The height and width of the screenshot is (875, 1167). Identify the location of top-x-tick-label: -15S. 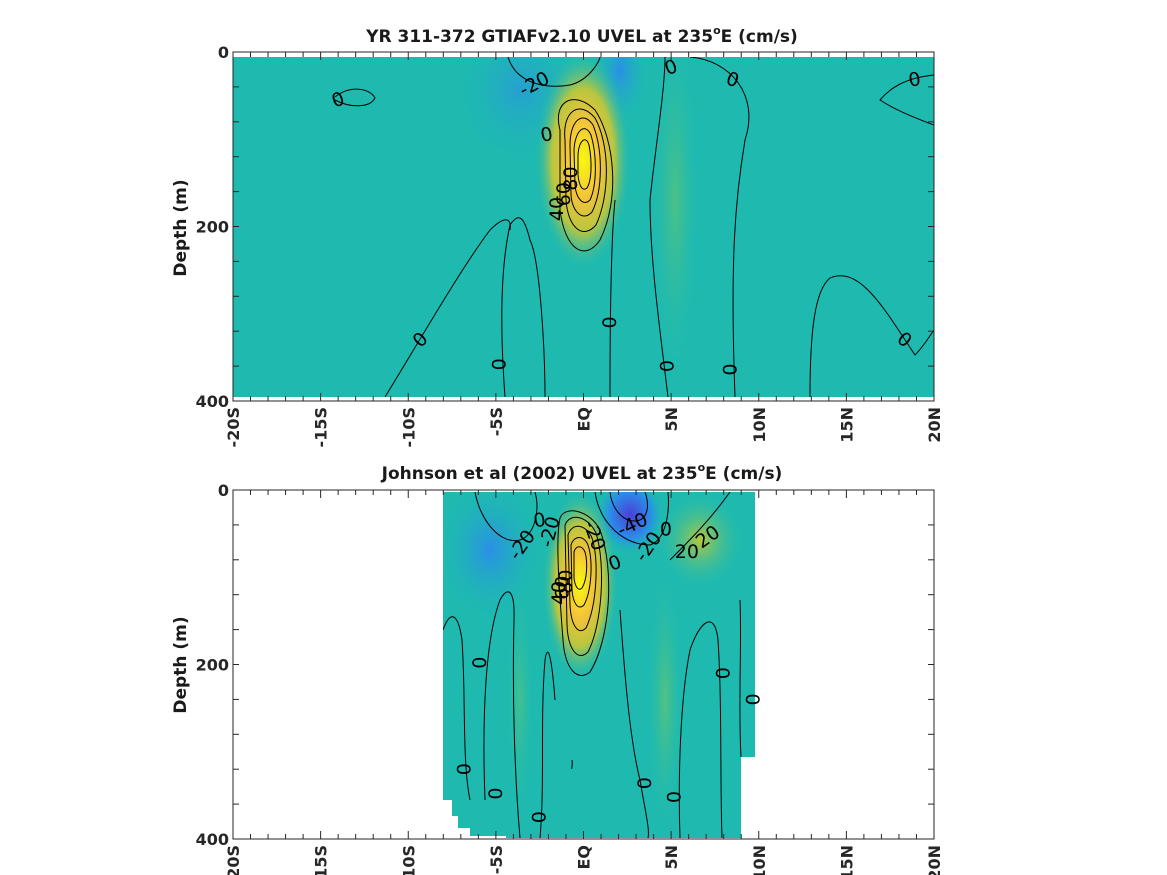
(321, 427).